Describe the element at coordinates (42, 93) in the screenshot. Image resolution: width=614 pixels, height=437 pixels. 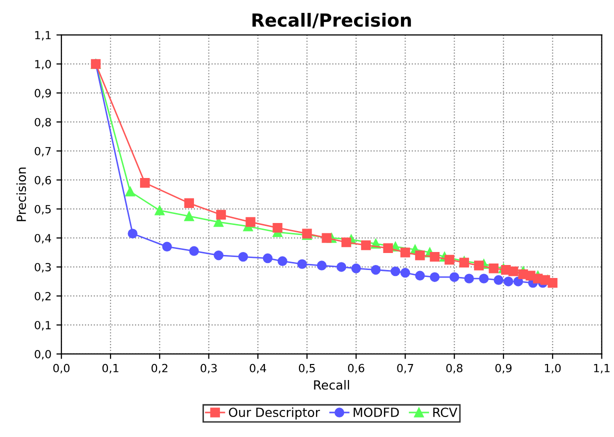
I see `y-tick-label: 0,9` at that location.